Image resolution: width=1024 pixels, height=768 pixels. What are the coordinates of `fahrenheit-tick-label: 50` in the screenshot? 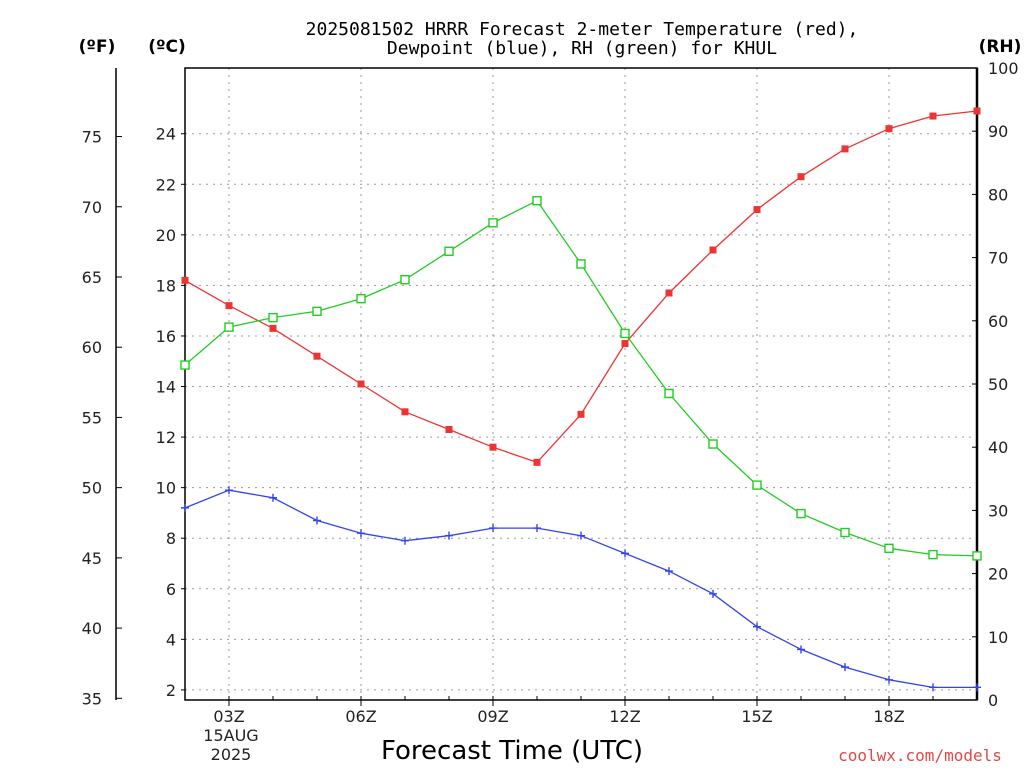 It's located at (92, 488).